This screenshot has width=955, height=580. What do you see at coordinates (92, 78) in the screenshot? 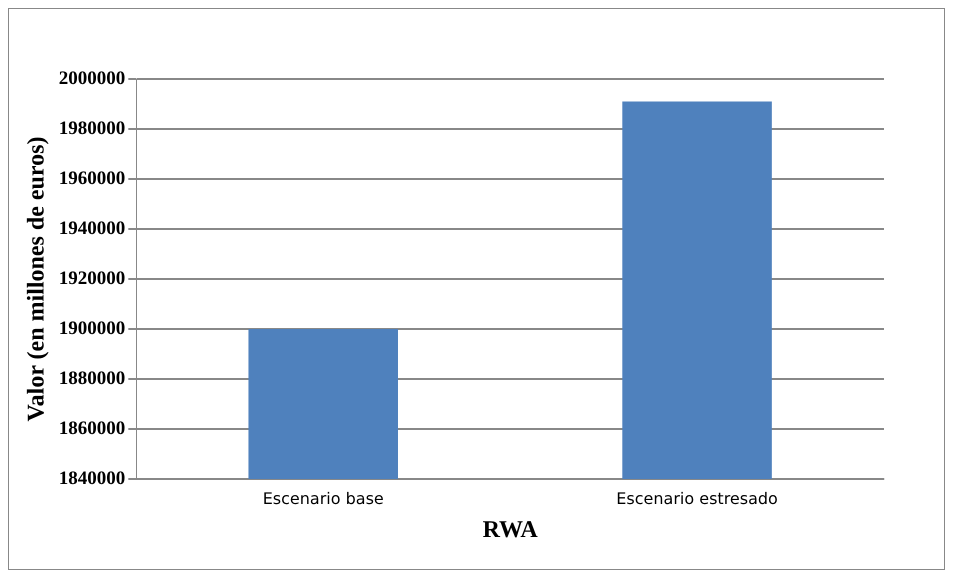
I see `y-tick-label: 2000000` at bounding box center [92, 78].